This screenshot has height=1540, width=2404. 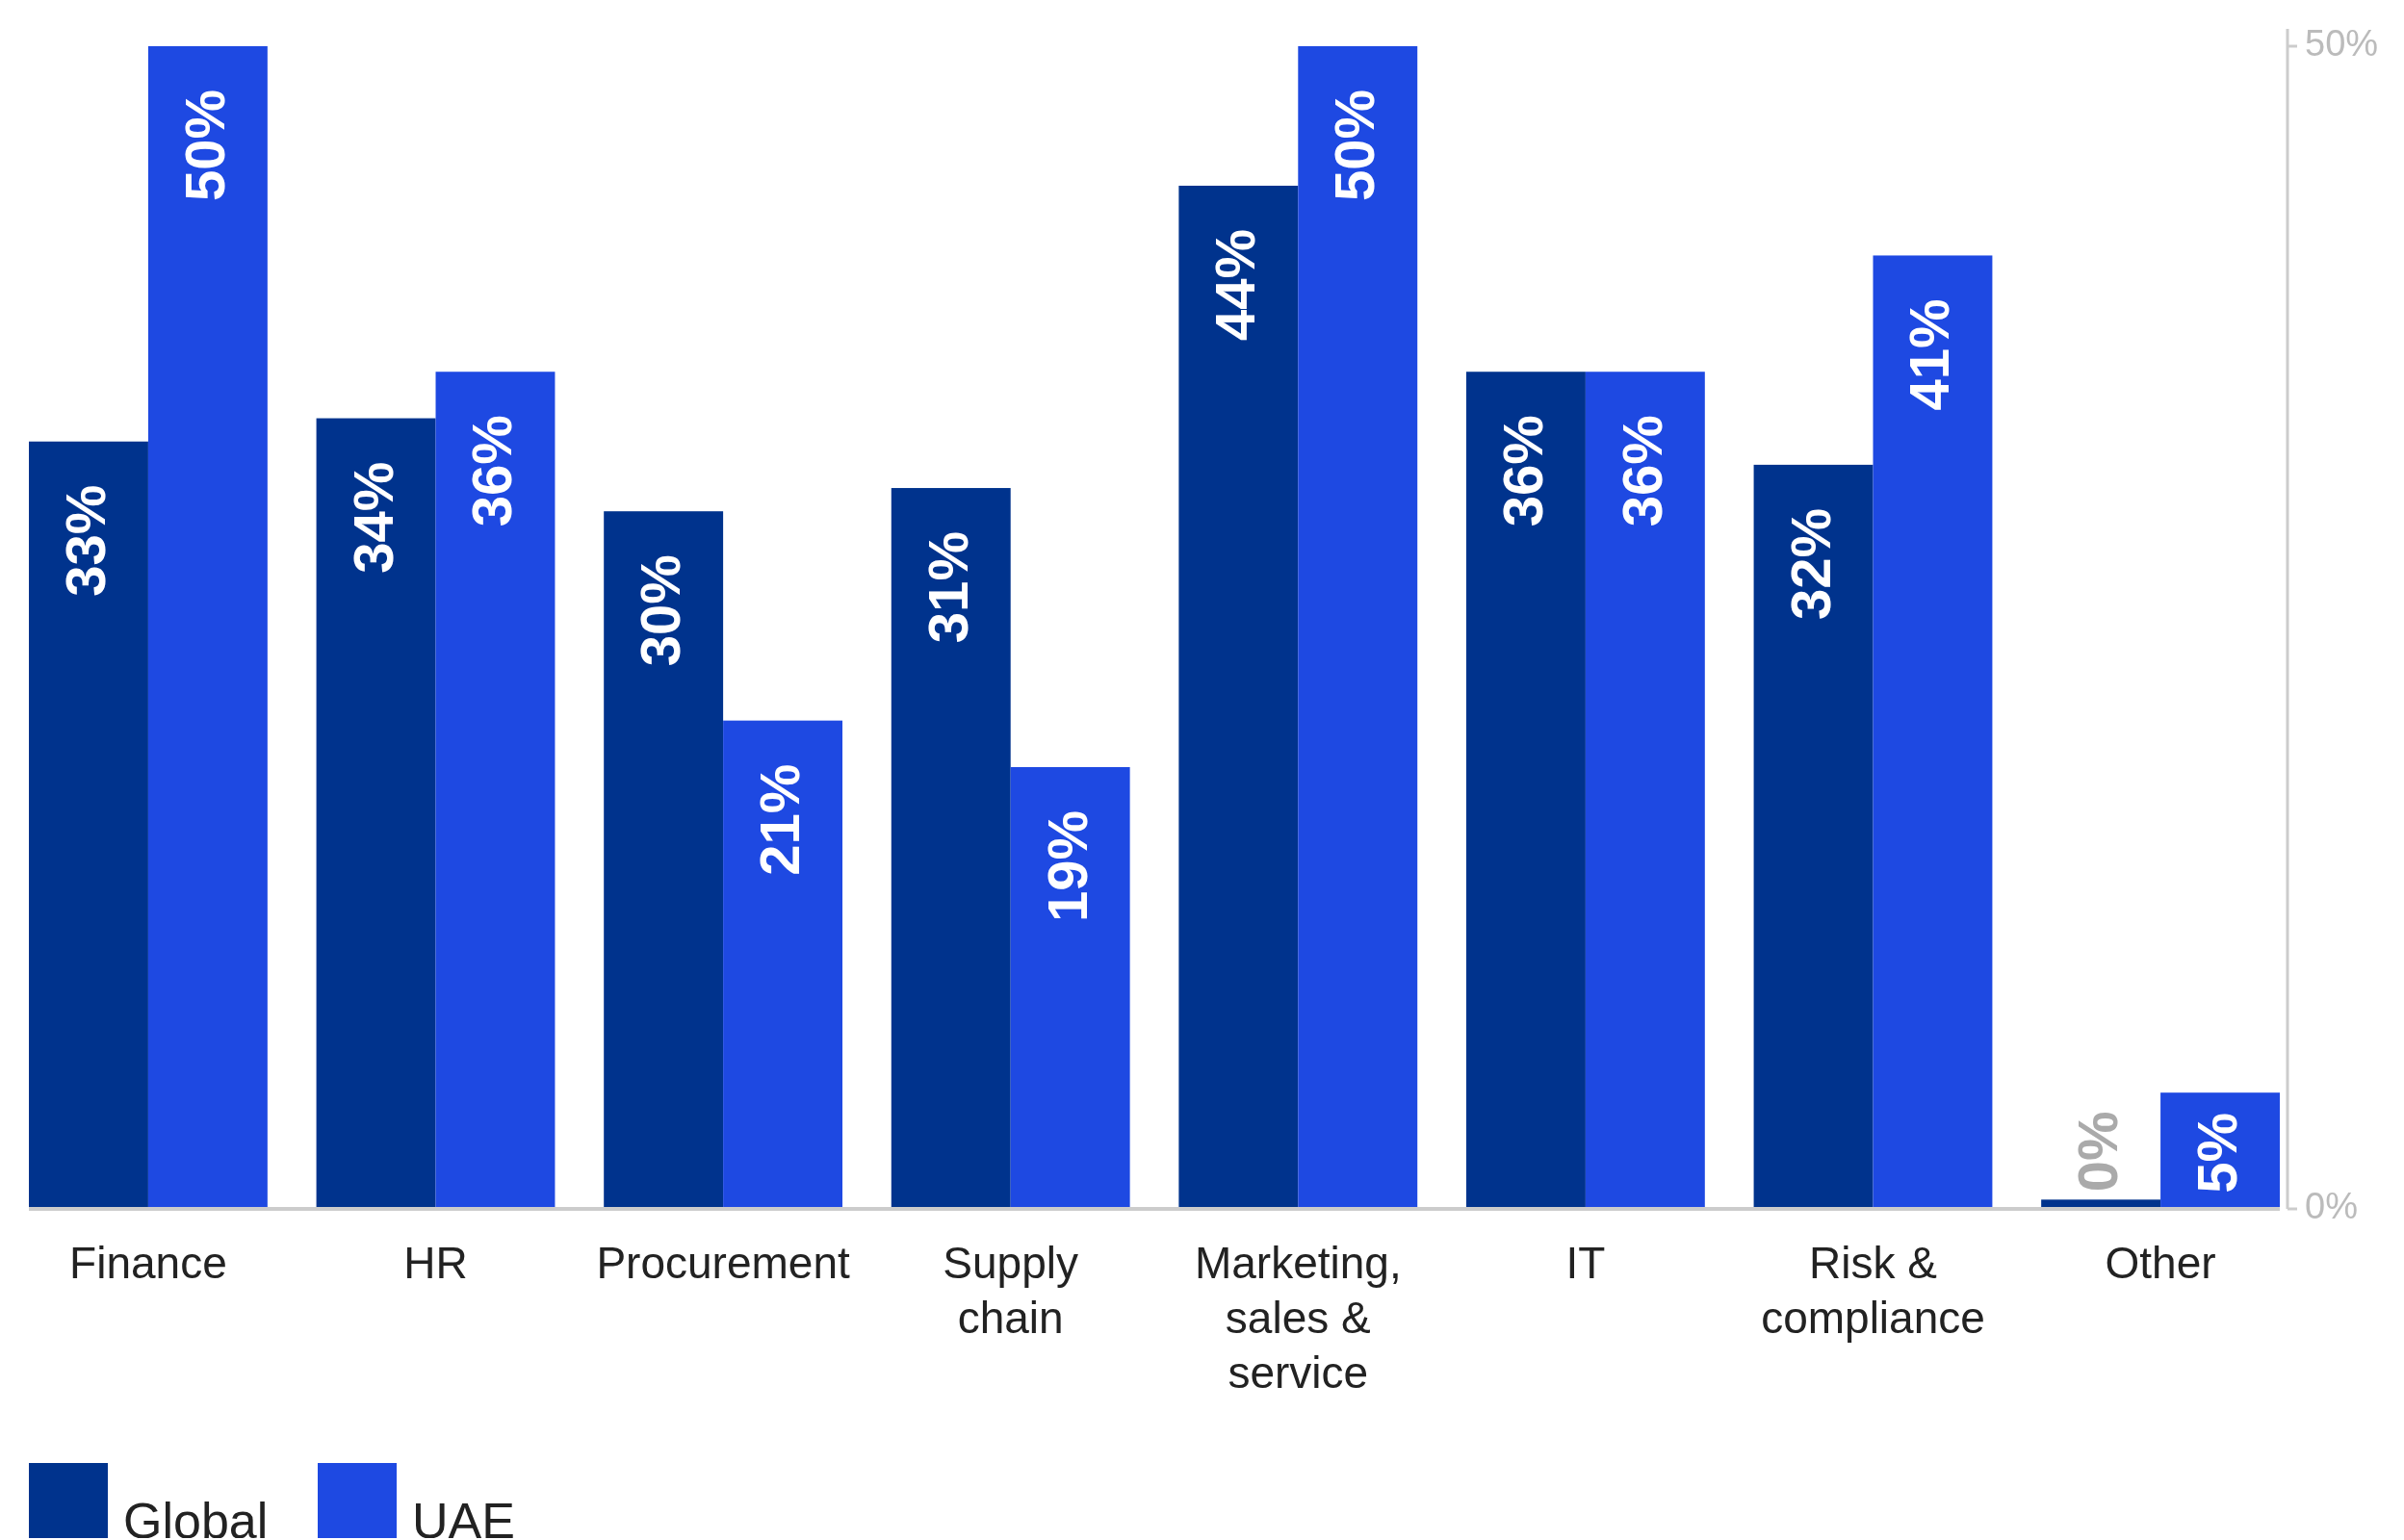 I want to click on data-label: 34%, so click(x=372, y=517).